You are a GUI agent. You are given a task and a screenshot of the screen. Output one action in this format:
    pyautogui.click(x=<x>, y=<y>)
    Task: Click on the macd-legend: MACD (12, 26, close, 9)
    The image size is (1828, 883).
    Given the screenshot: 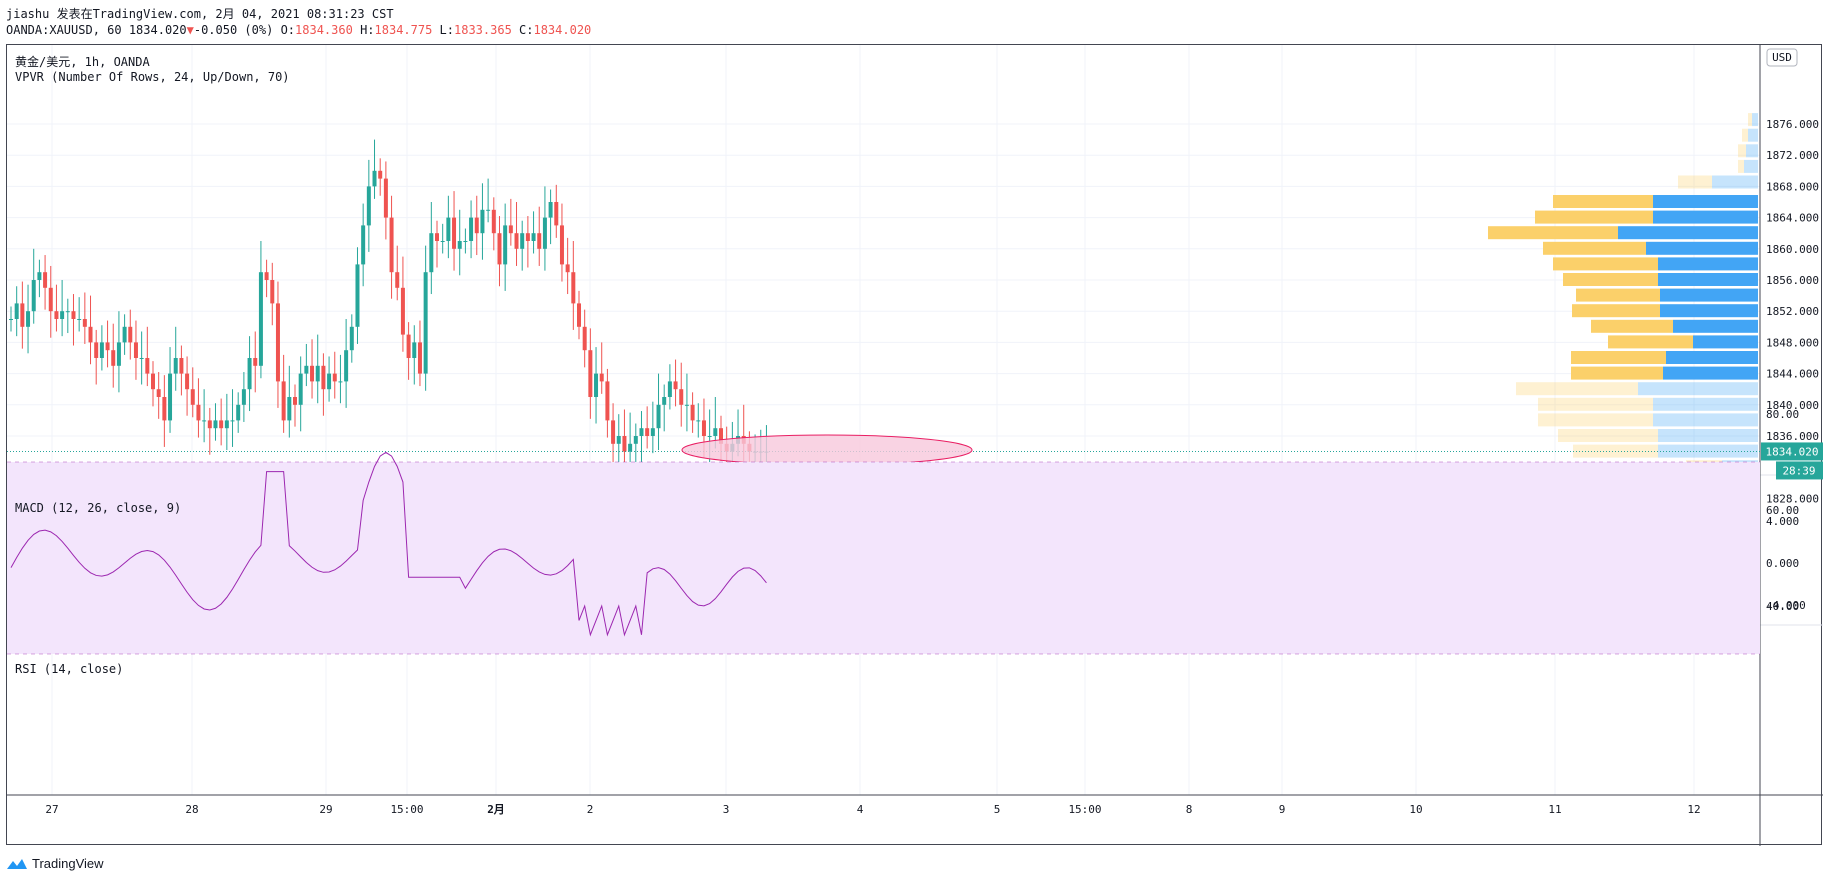 What is the action you would take?
    pyautogui.click(x=98, y=508)
    